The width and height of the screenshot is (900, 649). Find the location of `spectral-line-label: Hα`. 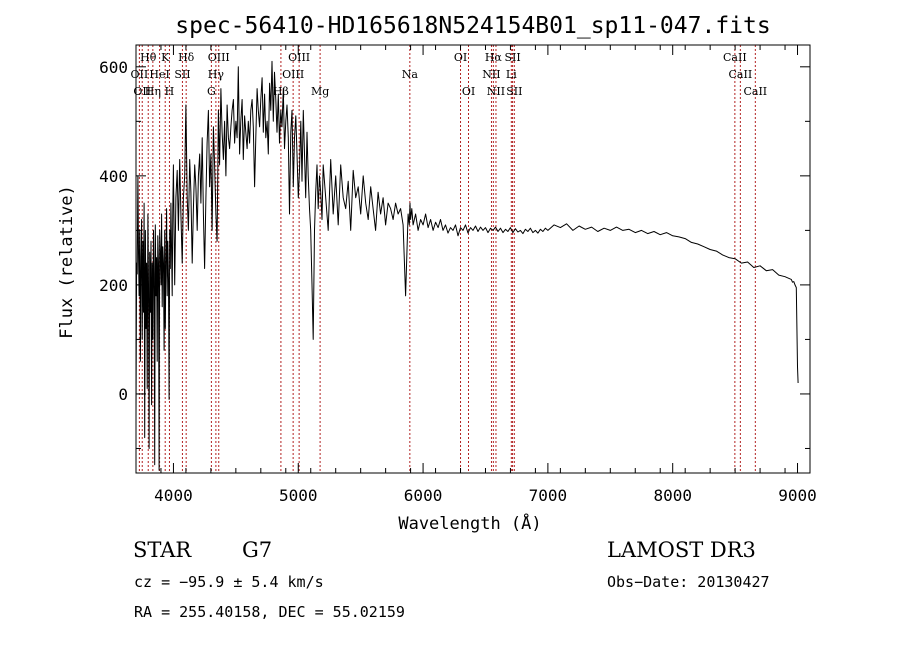

spectral-line-label: Hα is located at coordinates (494, 57).